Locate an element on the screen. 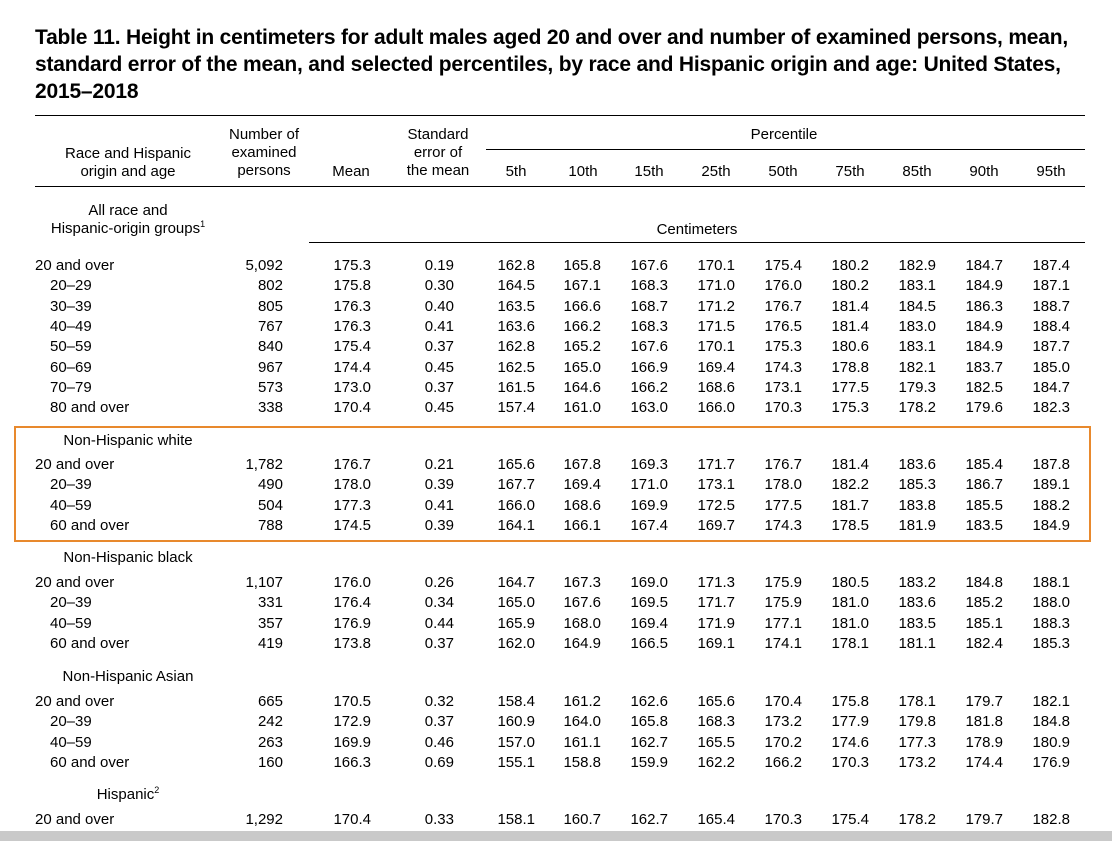  cell-percentile-10th: 167.8 is located at coordinates (582, 464).